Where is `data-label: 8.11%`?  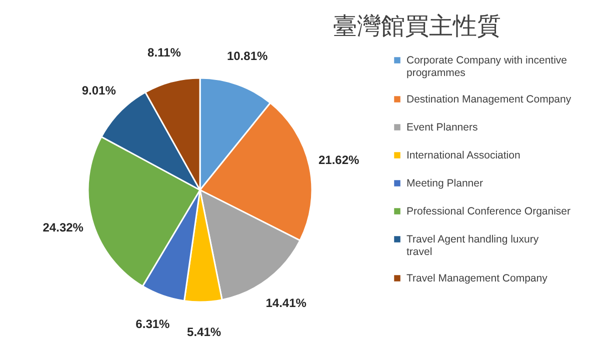 data-label: 8.11% is located at coordinates (165, 53).